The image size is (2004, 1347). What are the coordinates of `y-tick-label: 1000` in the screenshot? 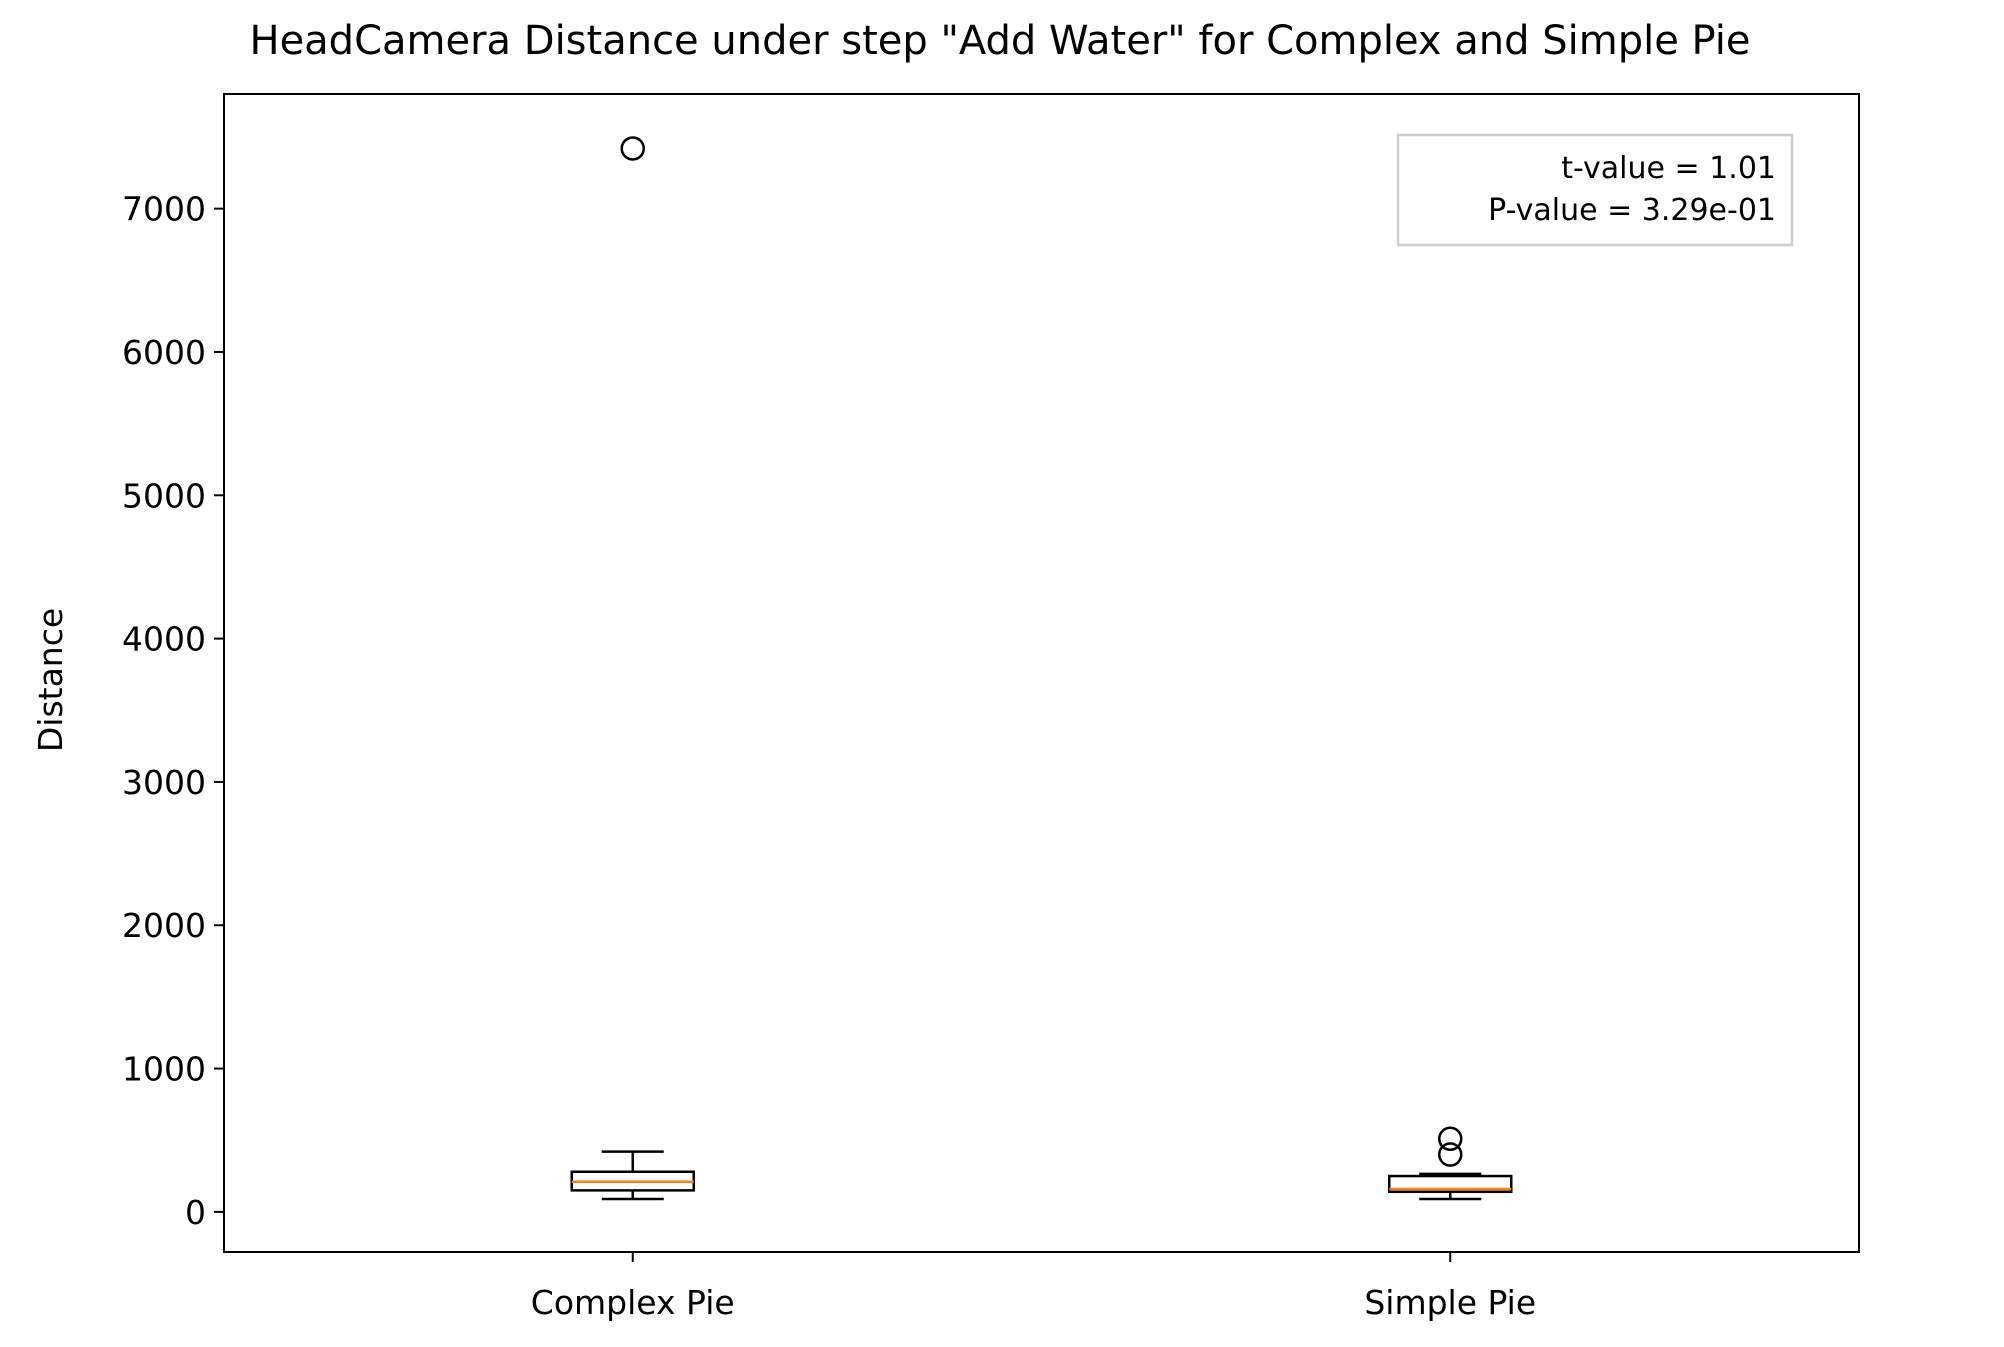 It's located at (164, 1069).